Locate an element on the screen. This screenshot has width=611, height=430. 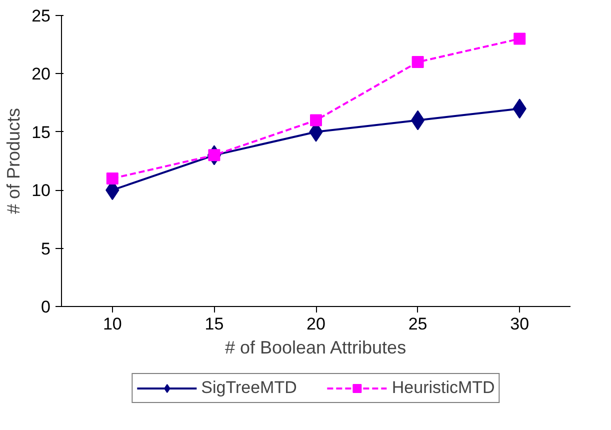
legend-label: HeuristicMTD is located at coordinates (443, 388).